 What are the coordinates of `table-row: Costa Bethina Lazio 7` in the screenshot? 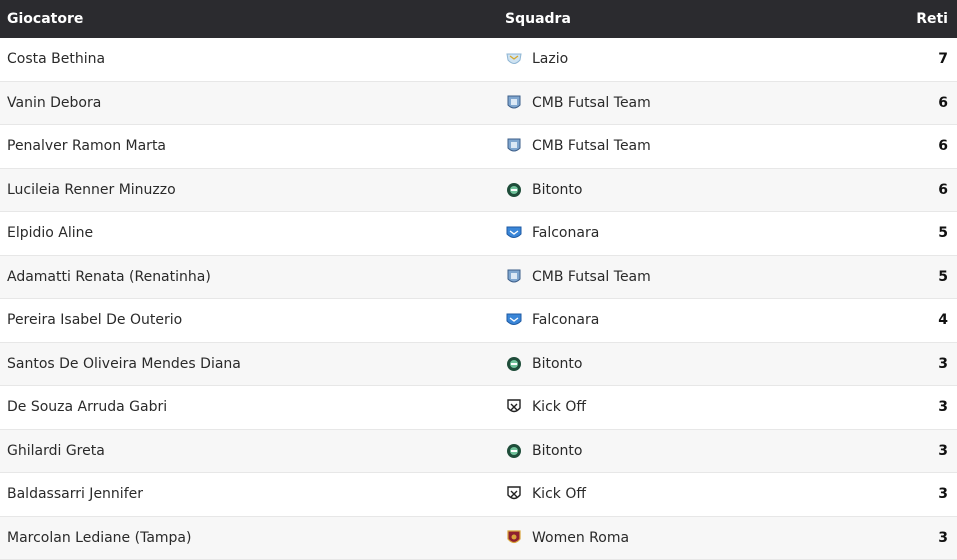 It's located at (478, 60).